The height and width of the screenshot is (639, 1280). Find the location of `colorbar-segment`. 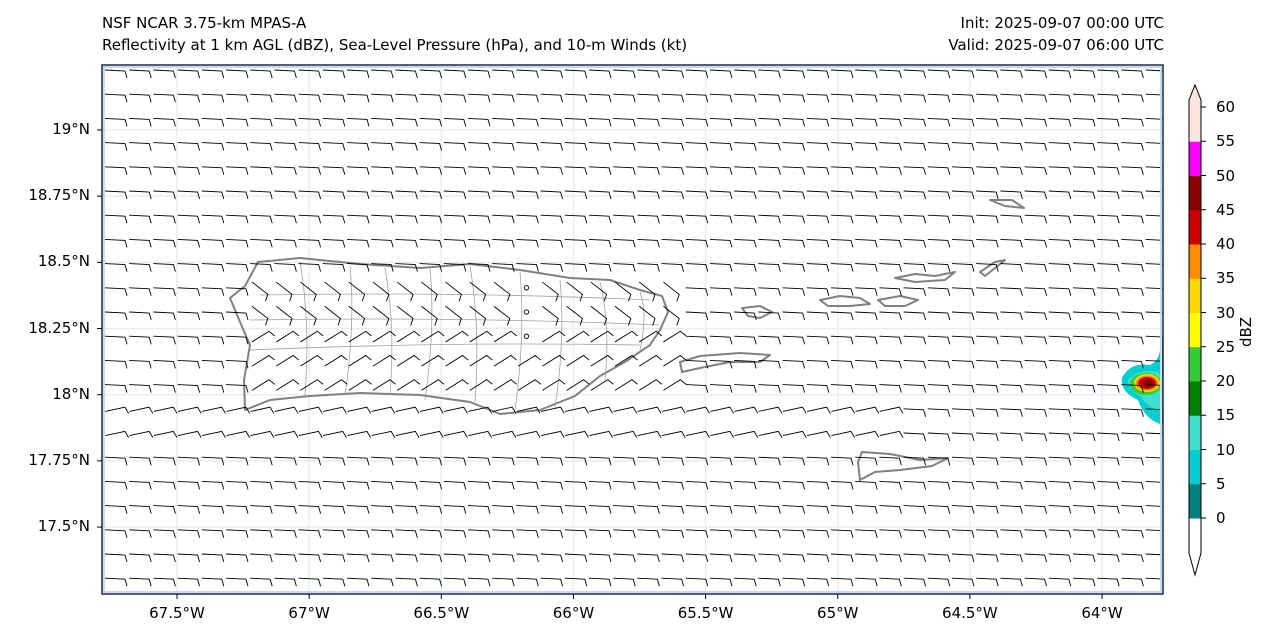

colorbar-segment is located at coordinates (1195, 501).